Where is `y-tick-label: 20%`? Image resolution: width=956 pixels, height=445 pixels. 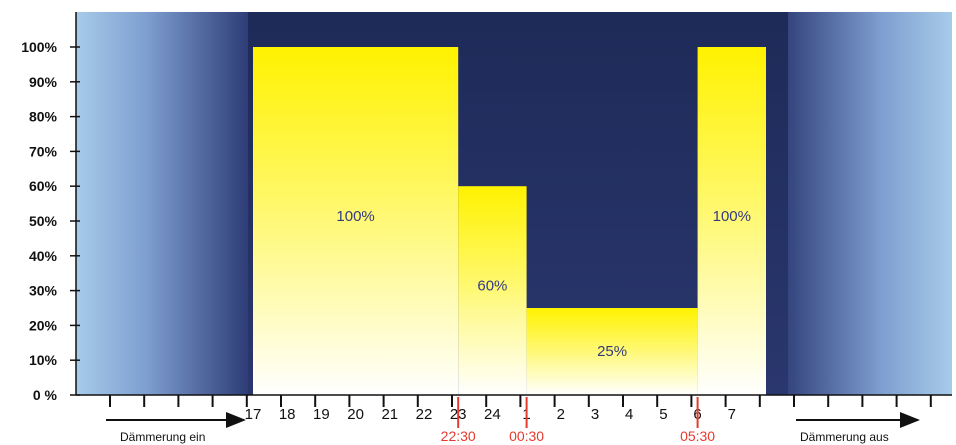 y-tick-label: 20% is located at coordinates (43, 325).